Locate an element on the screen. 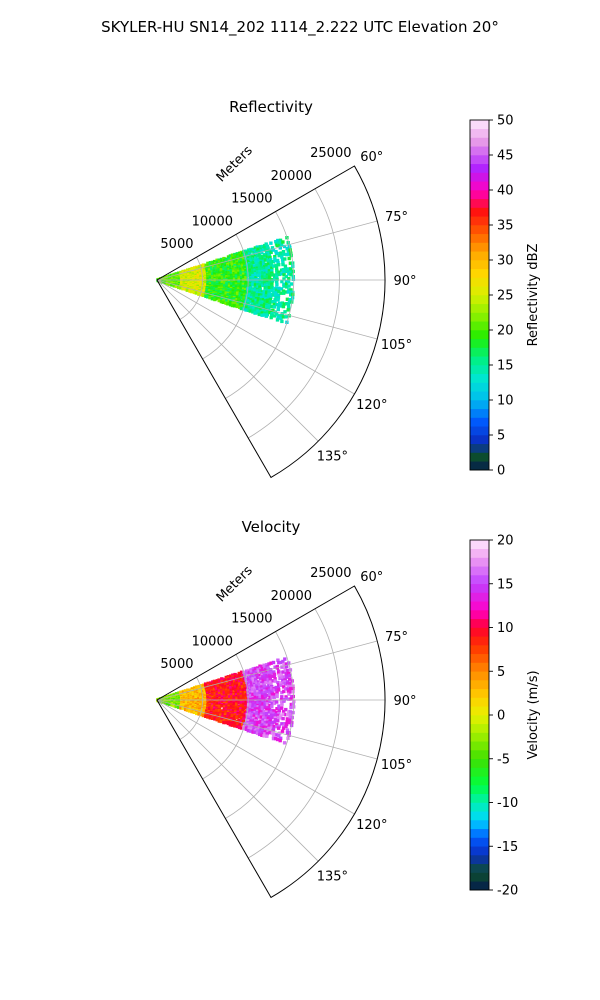 The image size is (600, 1000). azimuth-tick-label: 90° is located at coordinates (404, 701).